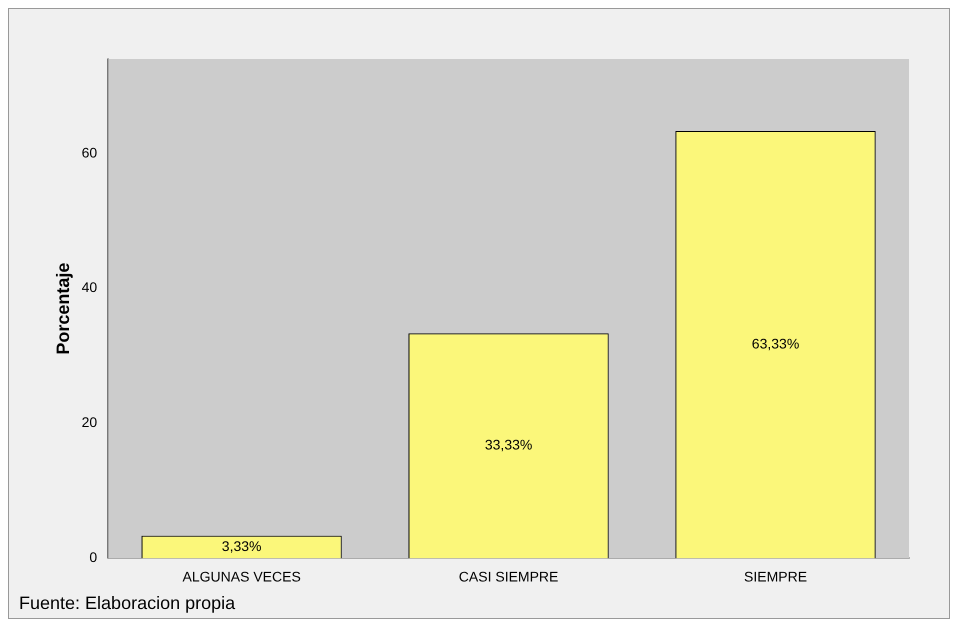 The image size is (957, 643). I want to click on data-label: 33,33%, so click(508, 444).